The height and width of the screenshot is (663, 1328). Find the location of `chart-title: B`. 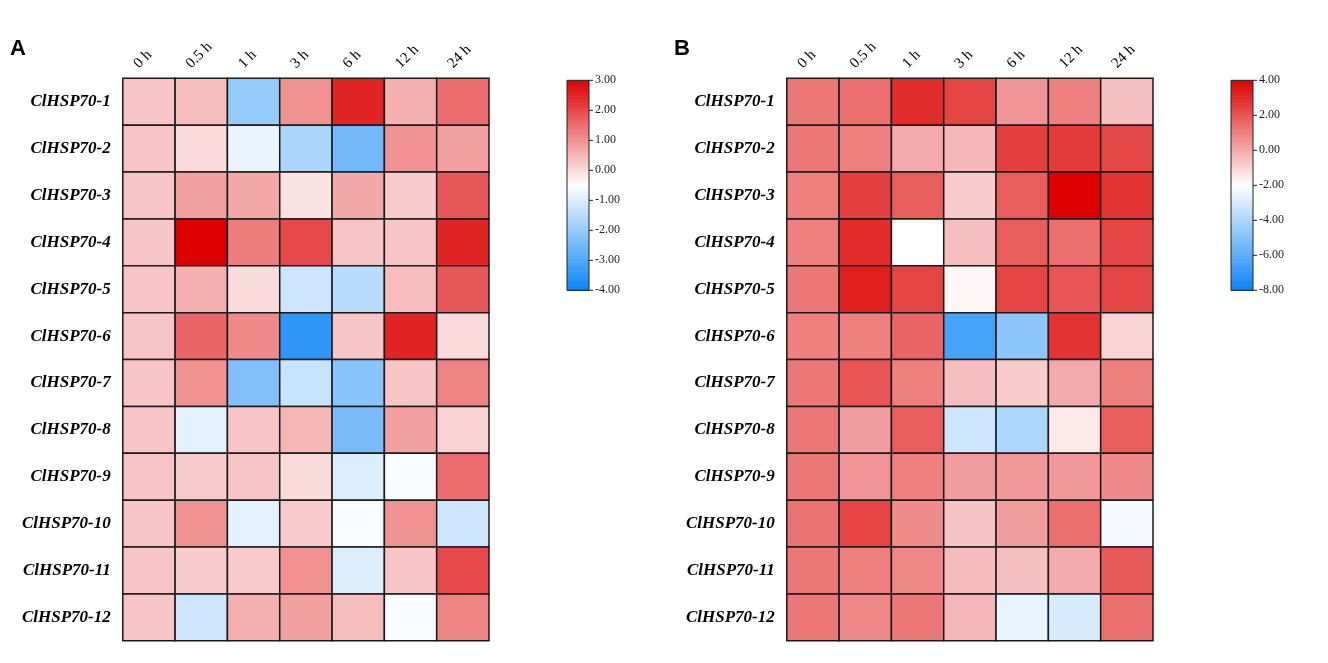

chart-title: B is located at coordinates (682, 48).